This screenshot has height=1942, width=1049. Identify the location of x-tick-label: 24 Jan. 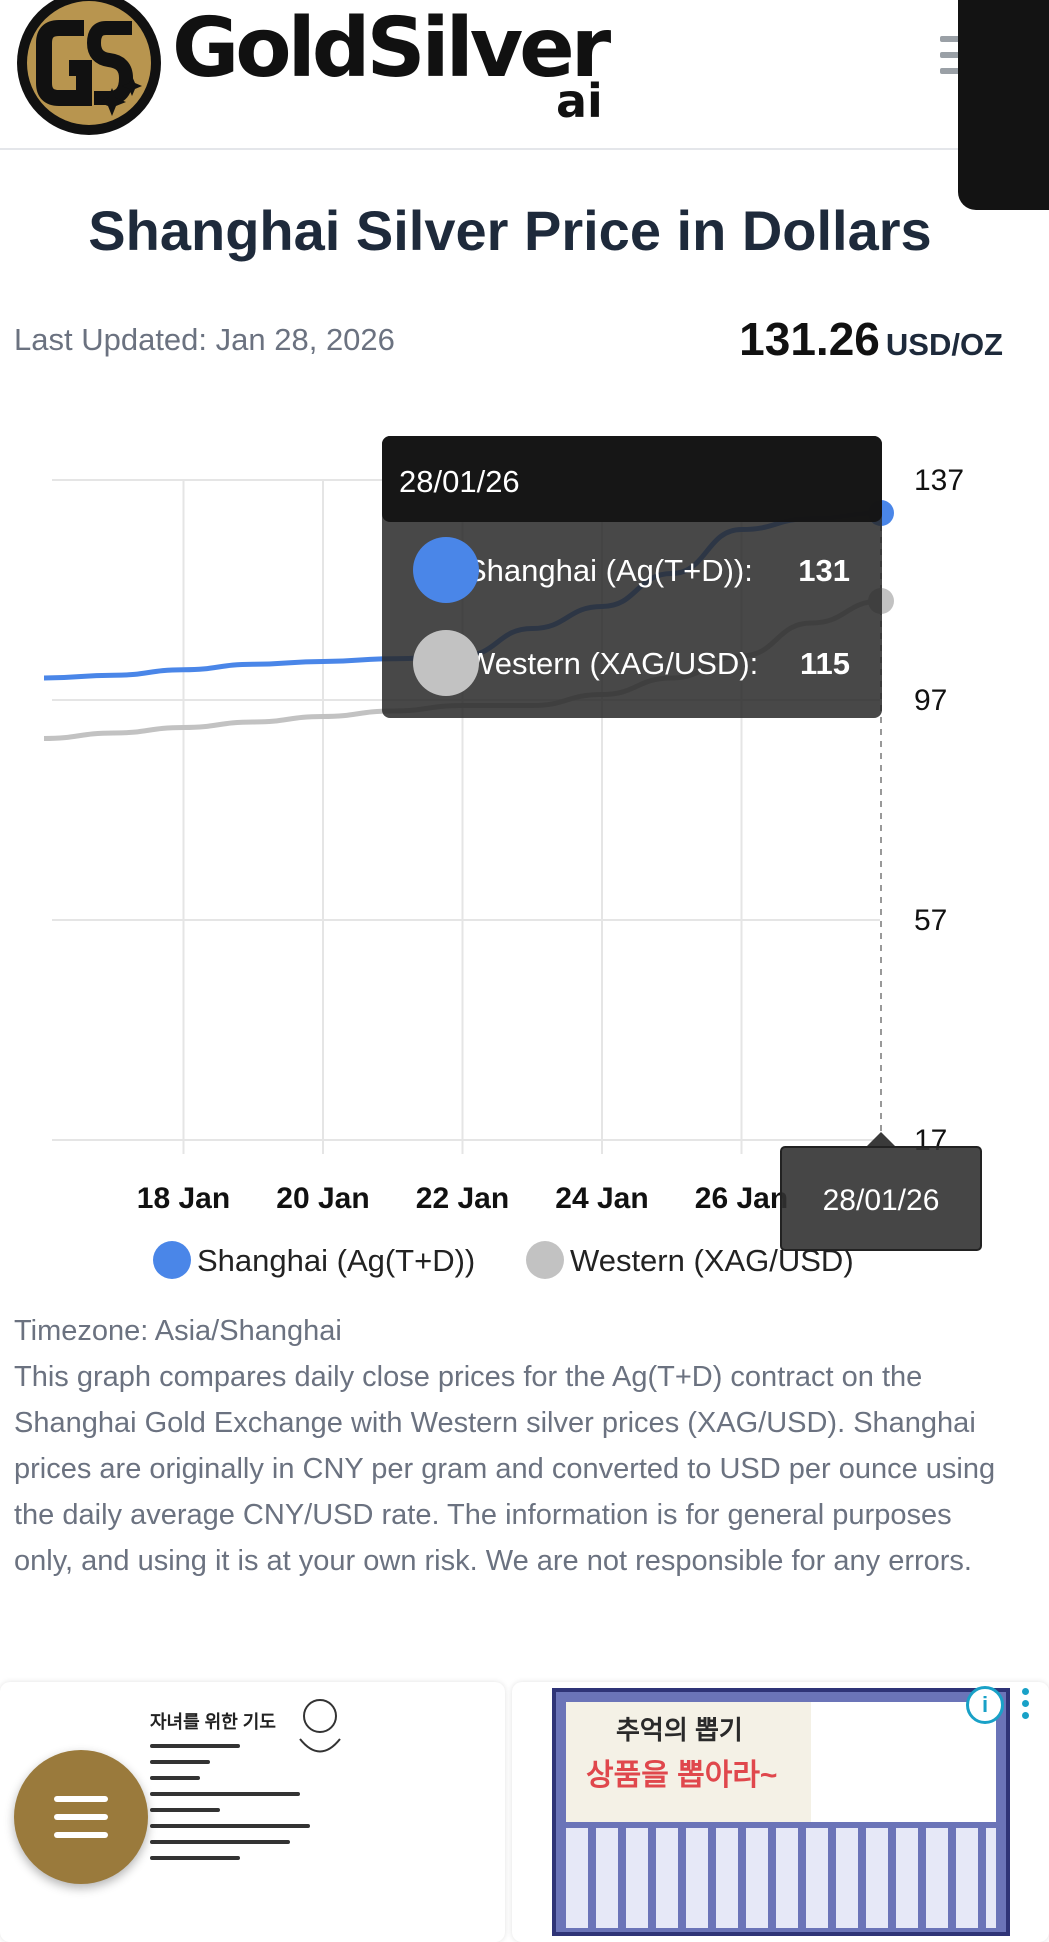
(601, 1198).